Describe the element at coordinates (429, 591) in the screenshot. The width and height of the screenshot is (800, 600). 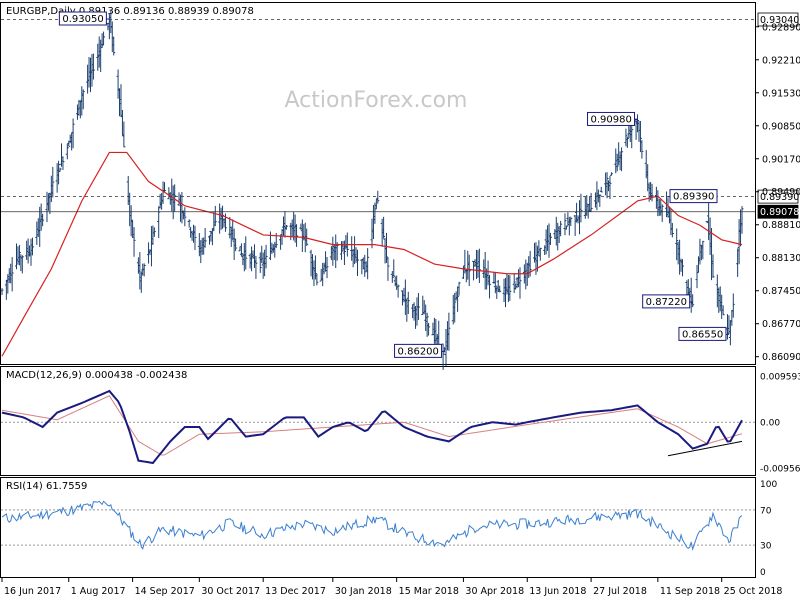
I see `x-tick-label: 15 Mar 2018` at that location.